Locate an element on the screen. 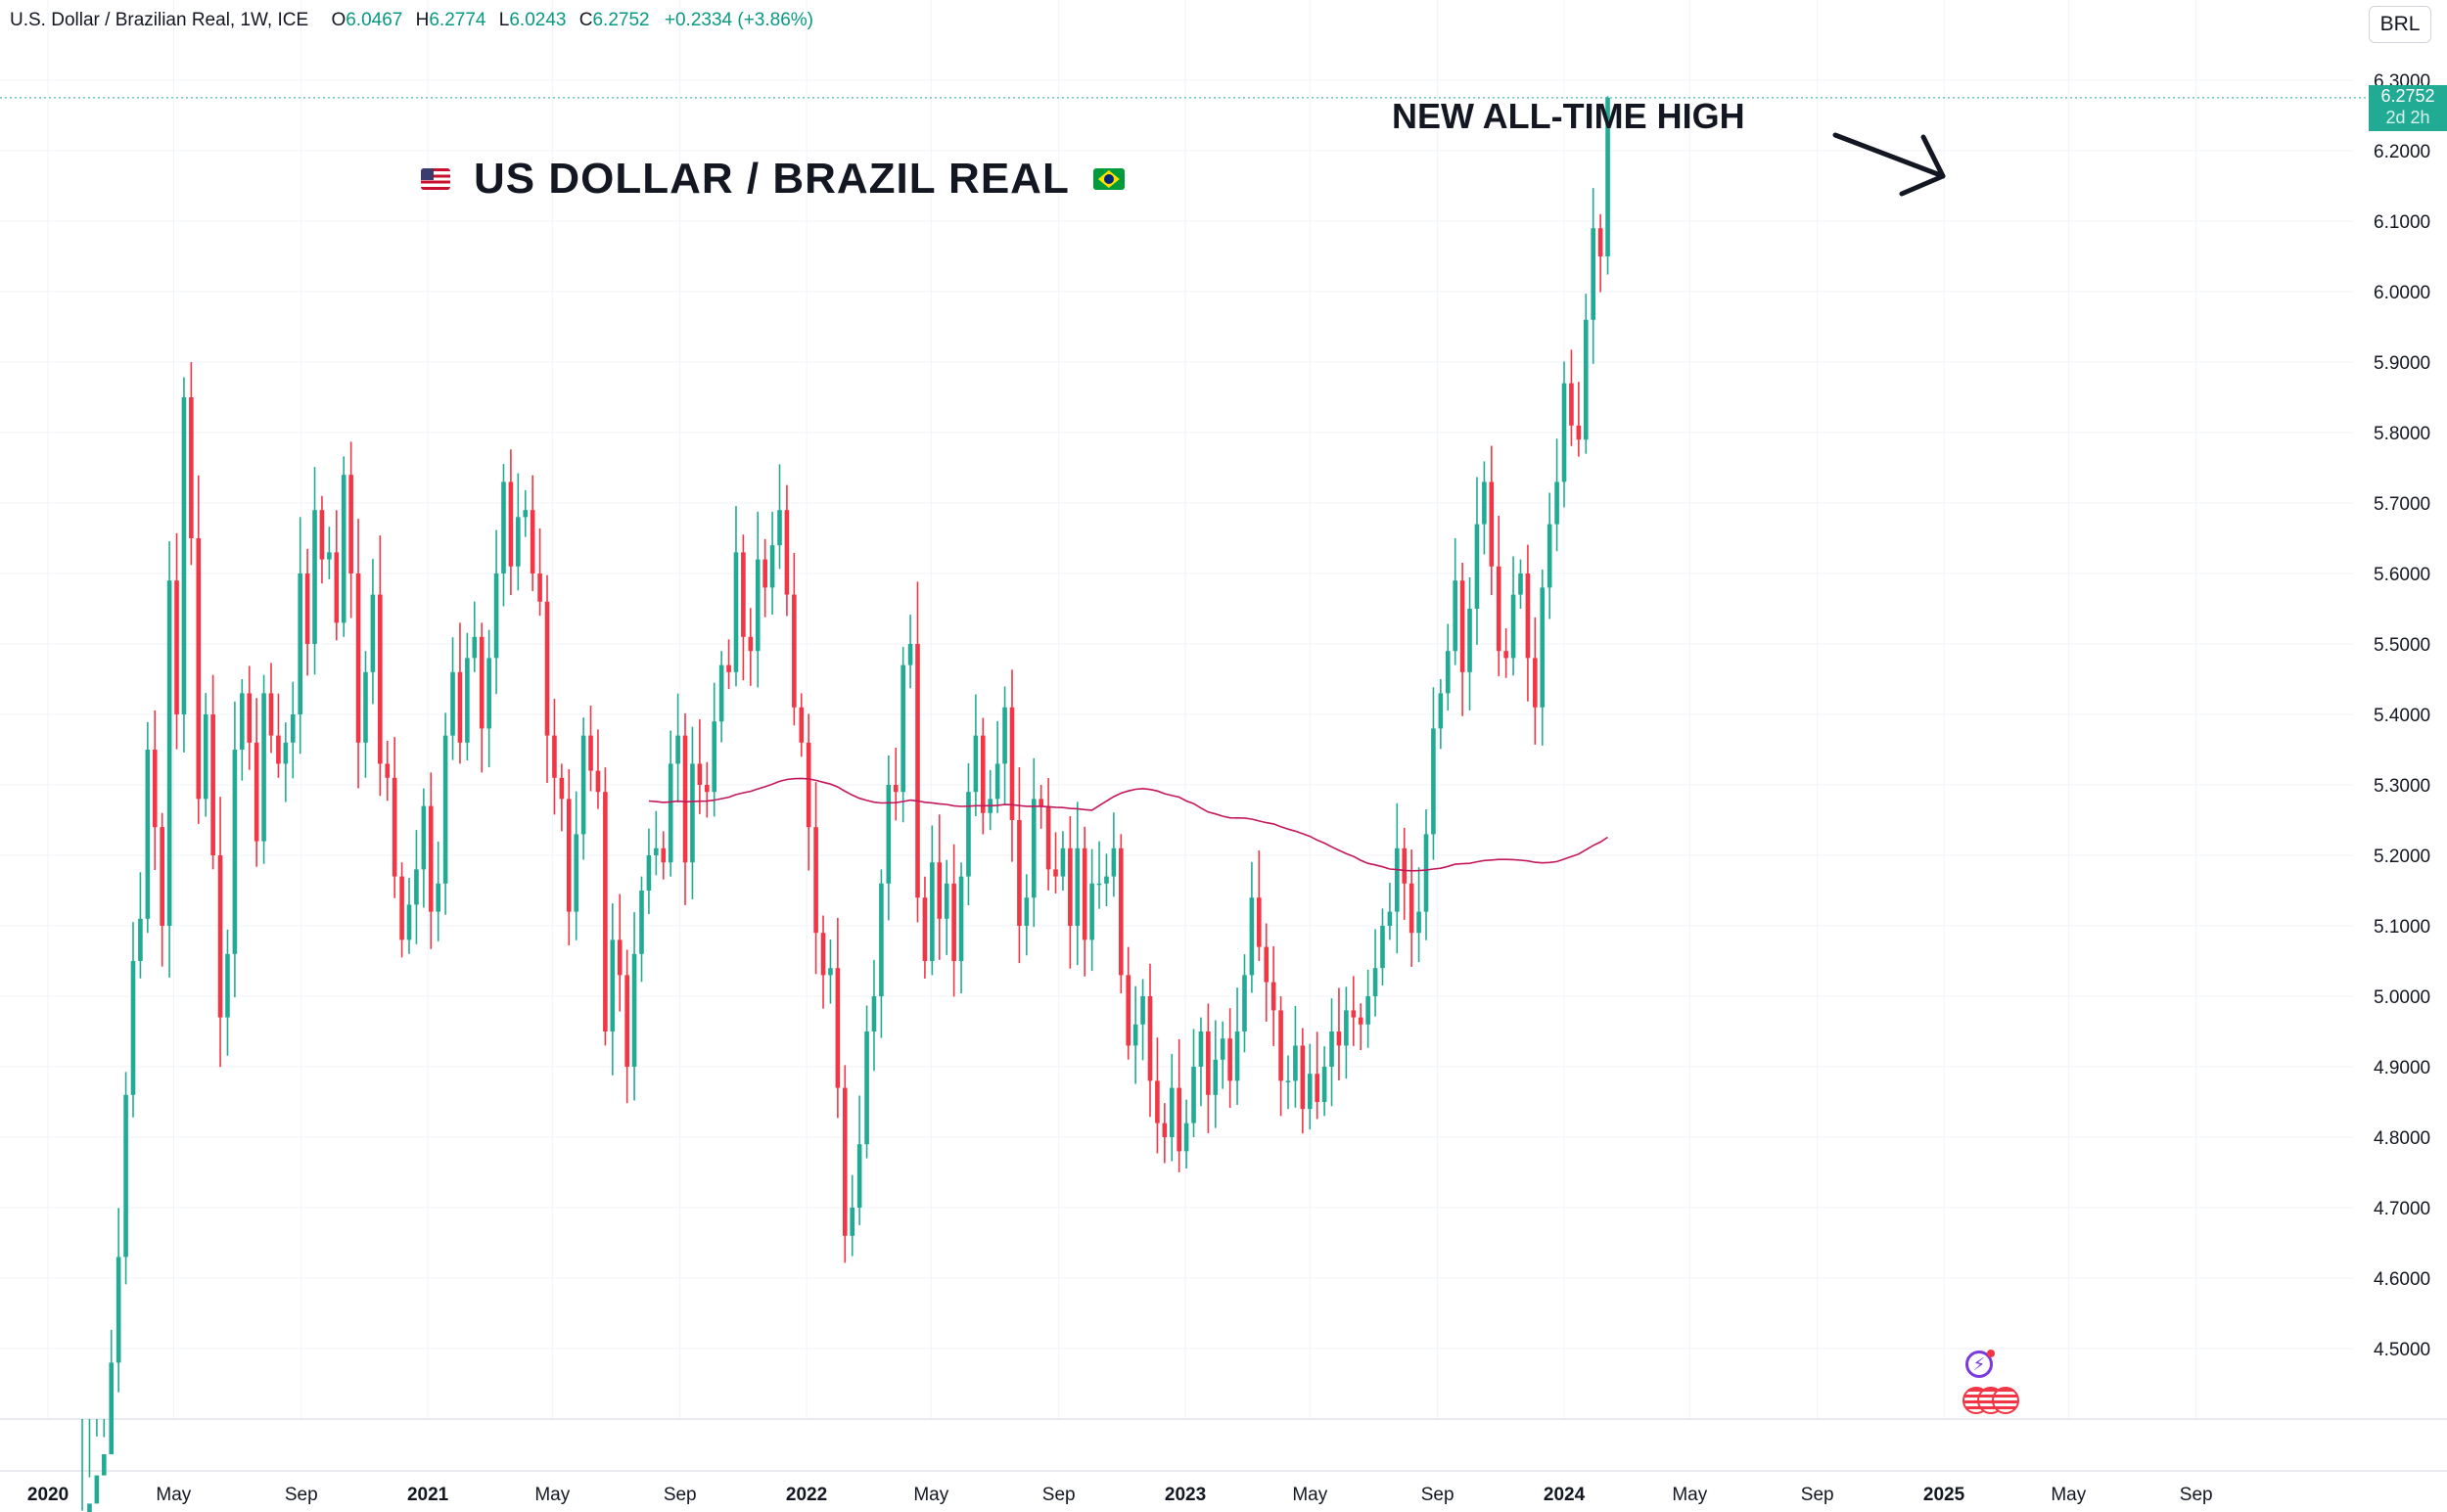 Image resolution: width=2447 pixels, height=1512 pixels. open-label: O is located at coordinates (338, 20).